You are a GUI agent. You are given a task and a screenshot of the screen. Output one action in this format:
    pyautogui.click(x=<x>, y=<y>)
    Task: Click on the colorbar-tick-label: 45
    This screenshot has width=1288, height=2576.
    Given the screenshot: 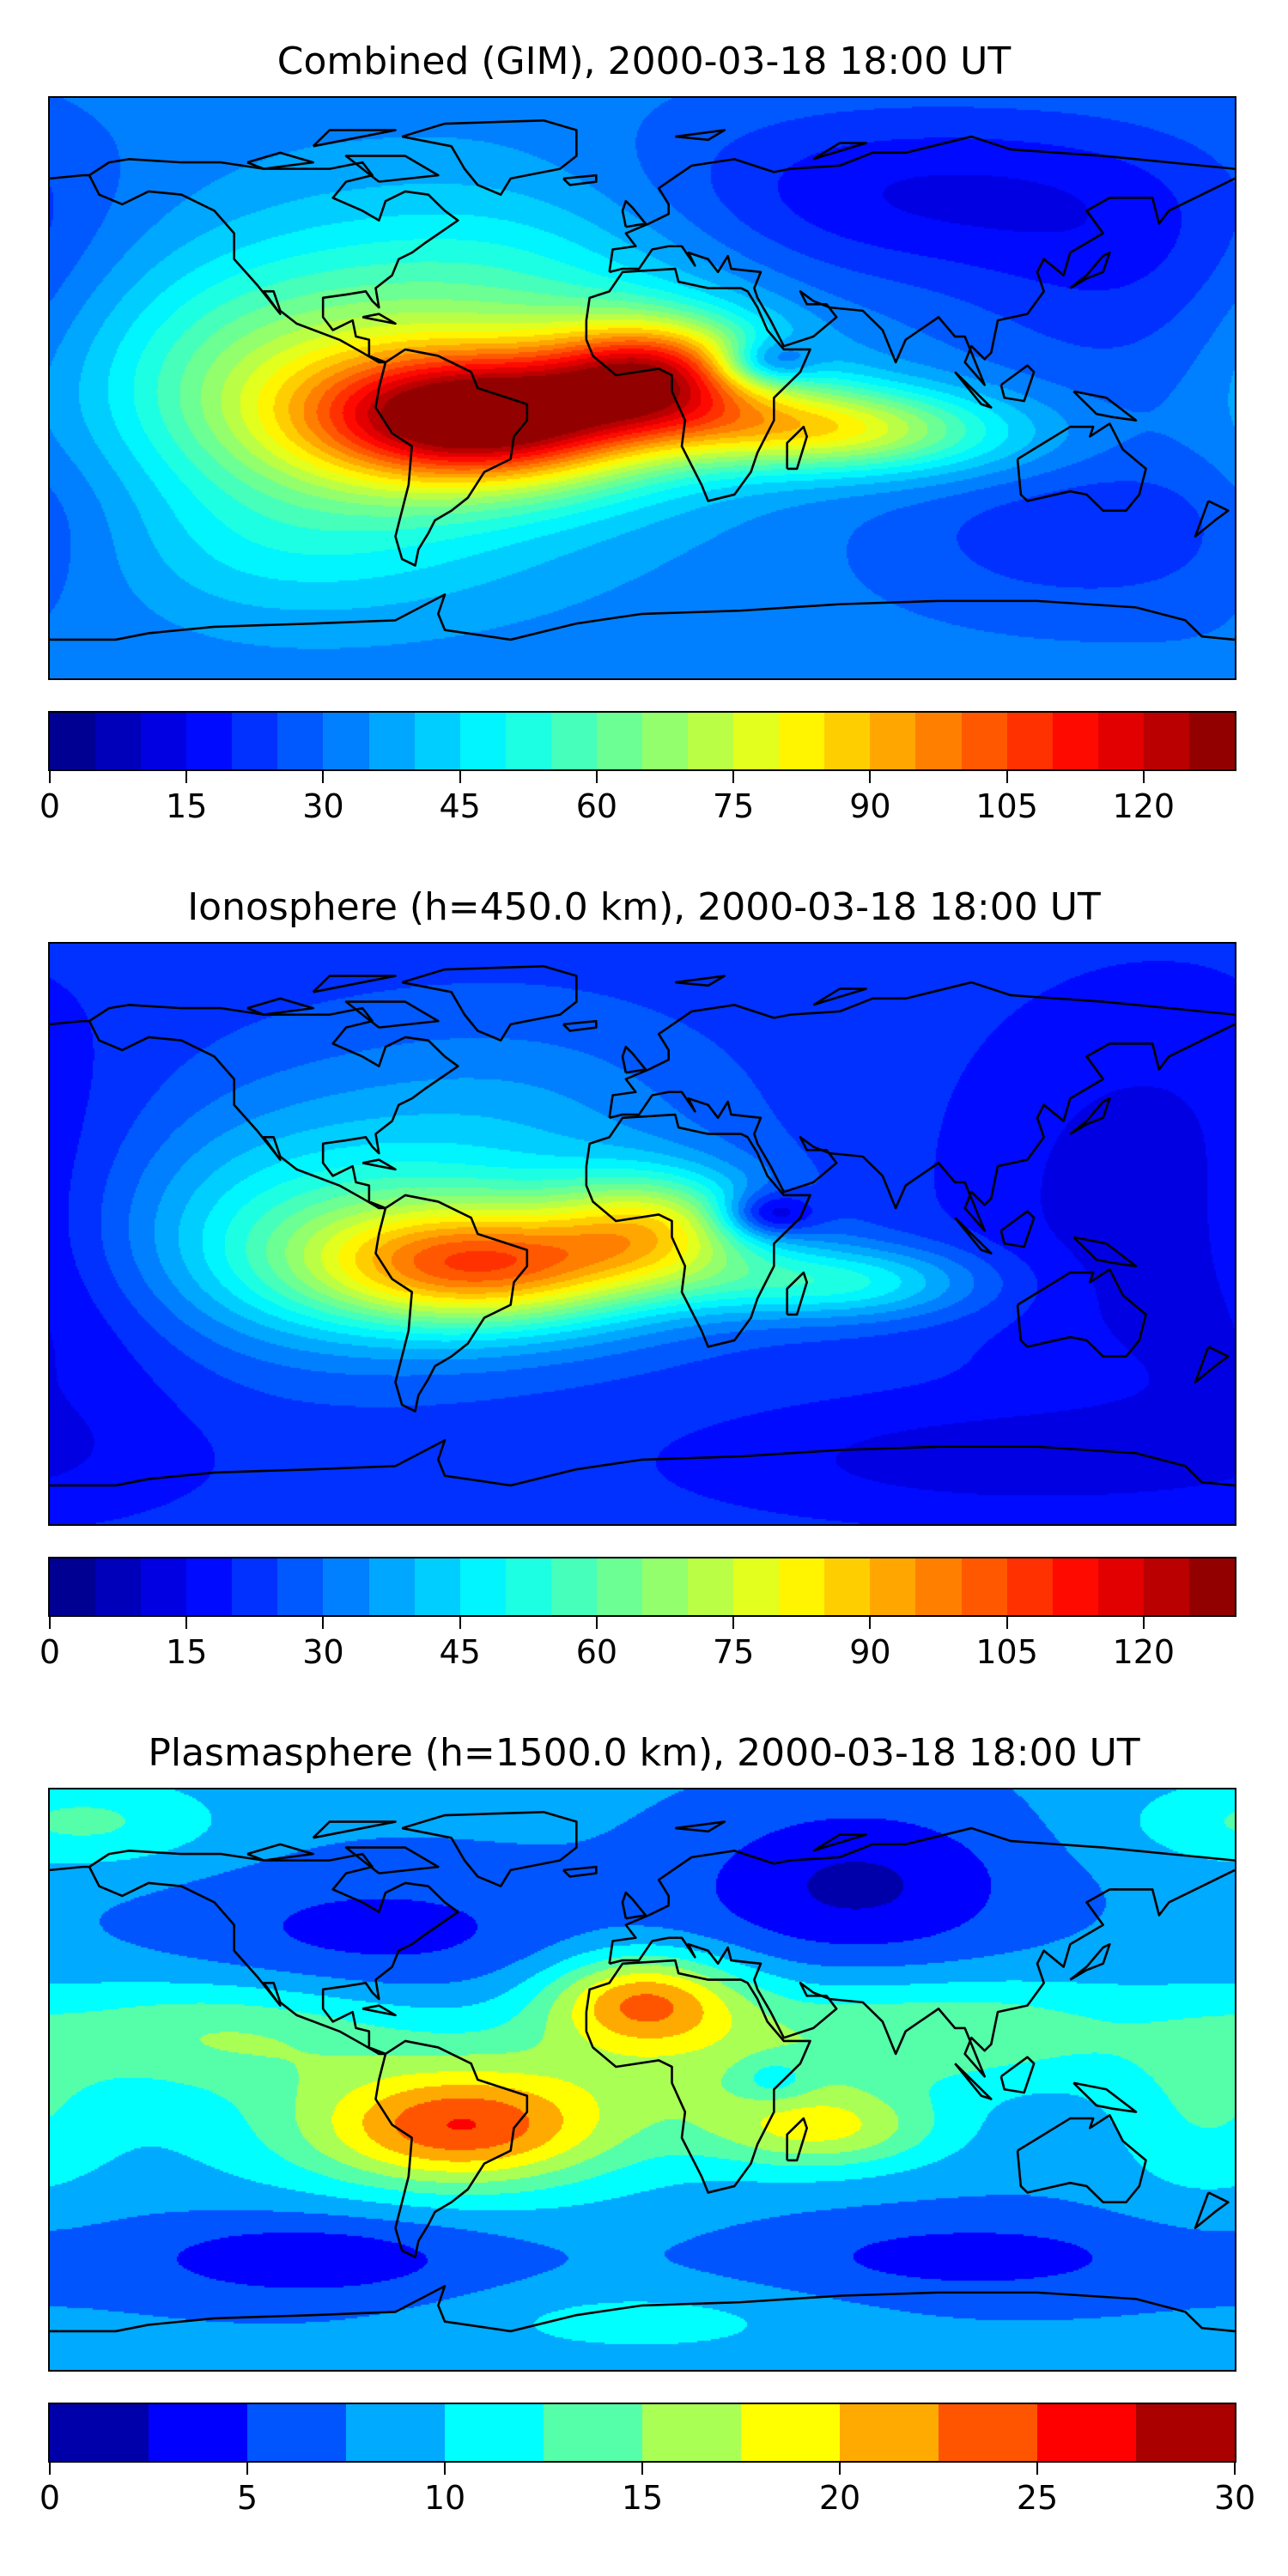 What is the action you would take?
    pyautogui.click(x=460, y=1652)
    